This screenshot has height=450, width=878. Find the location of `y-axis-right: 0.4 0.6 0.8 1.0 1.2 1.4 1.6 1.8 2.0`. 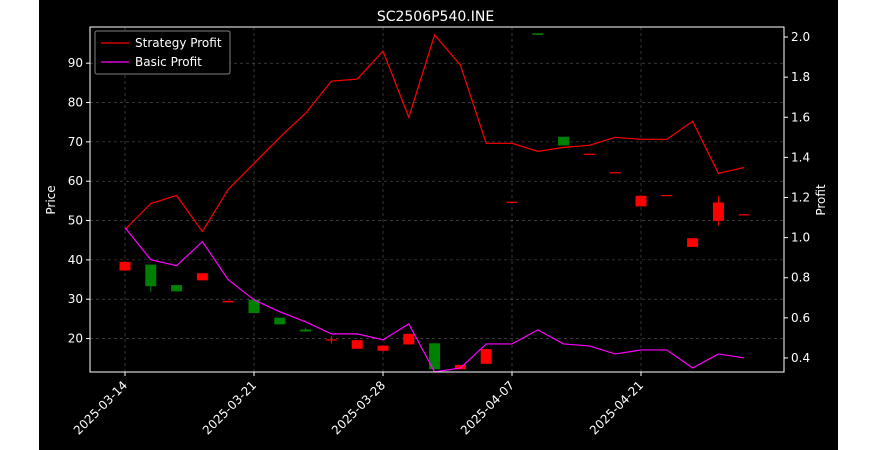

y-axis-right: 0.4 0.6 0.8 1.0 1.2 1.4 1.6 1.8 2.0 is located at coordinates (797, 197).